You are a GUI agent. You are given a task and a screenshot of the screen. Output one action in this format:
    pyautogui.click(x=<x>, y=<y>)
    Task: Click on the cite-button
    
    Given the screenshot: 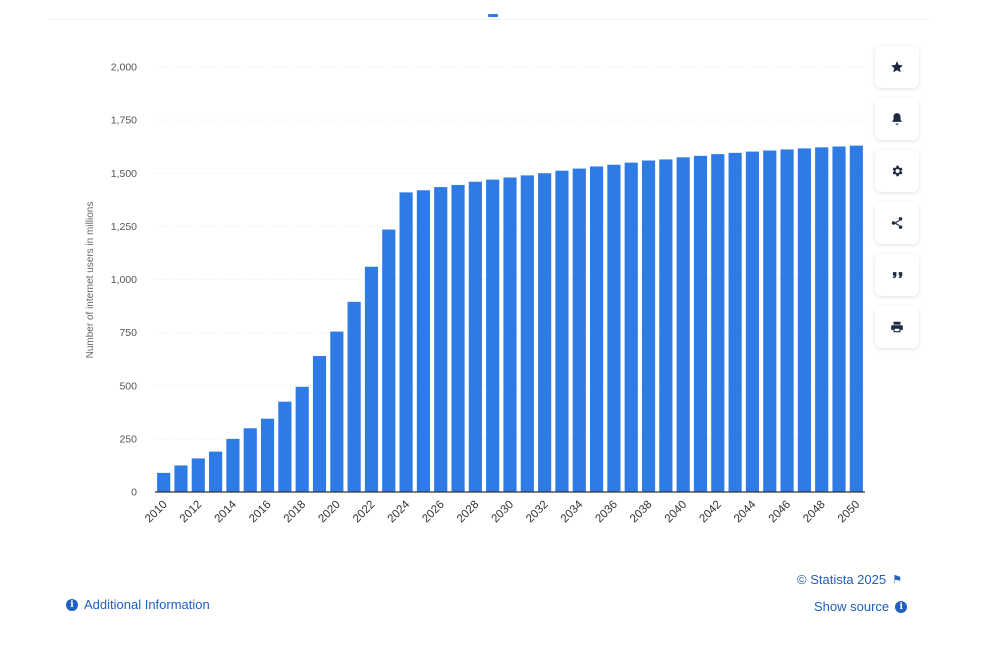 What is the action you would take?
    pyautogui.click(x=897, y=275)
    